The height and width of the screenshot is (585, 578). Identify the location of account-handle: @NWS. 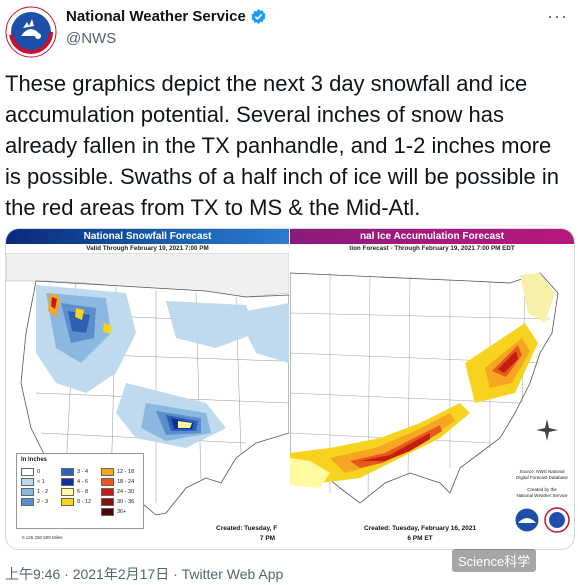
(91, 38).